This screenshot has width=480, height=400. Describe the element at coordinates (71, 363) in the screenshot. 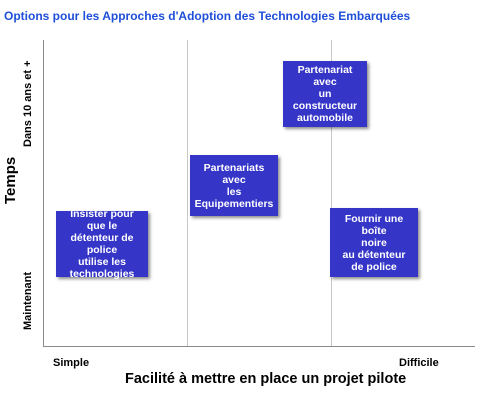

I see `x-axis-left-label: Simple` at that location.